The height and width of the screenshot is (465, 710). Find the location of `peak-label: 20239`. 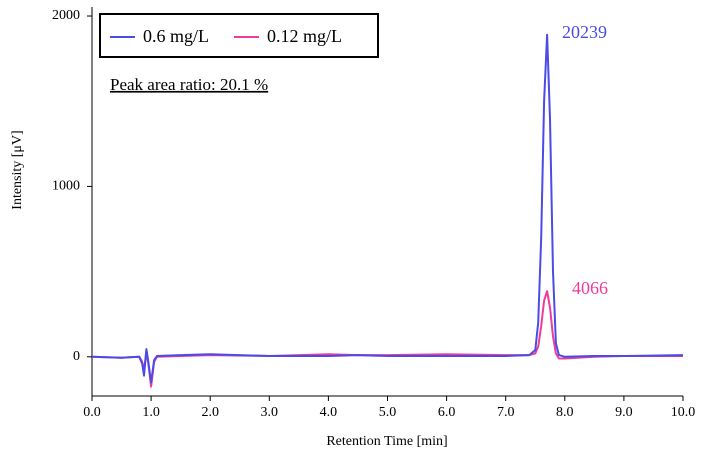

peak-label: 20239 is located at coordinates (584, 32).